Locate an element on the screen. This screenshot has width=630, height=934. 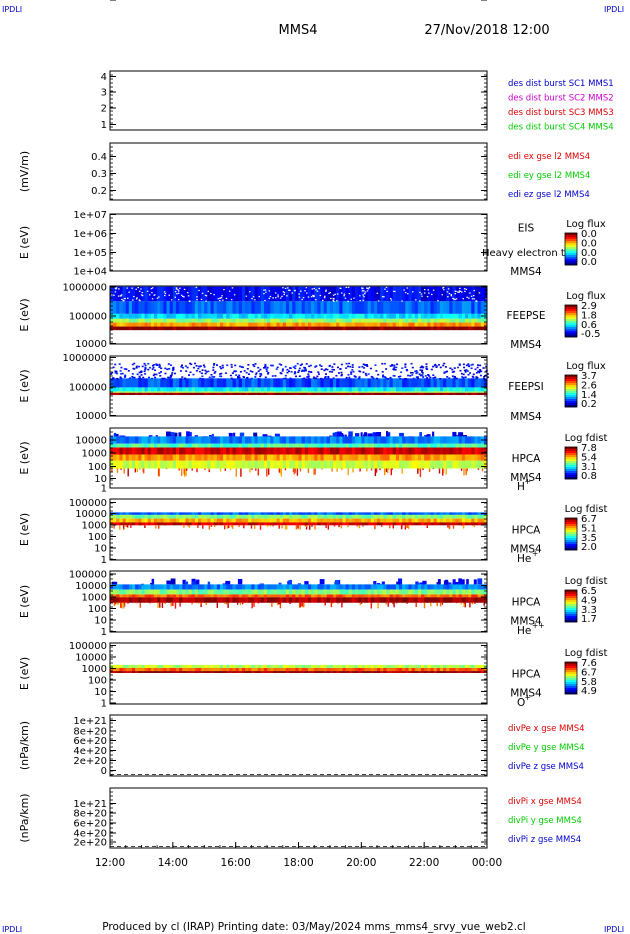
y-tick-label: 3 is located at coordinates (104, 93).